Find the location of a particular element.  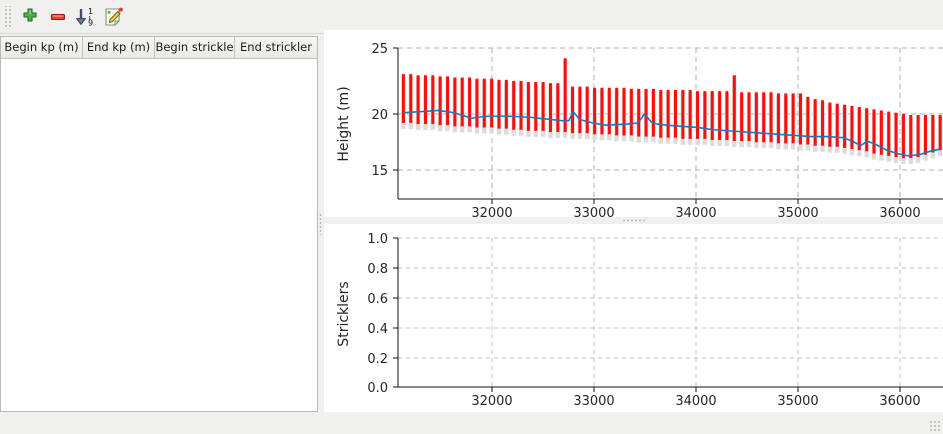

stricklers-ytick-0-2: 0.2 is located at coordinates (377, 359).